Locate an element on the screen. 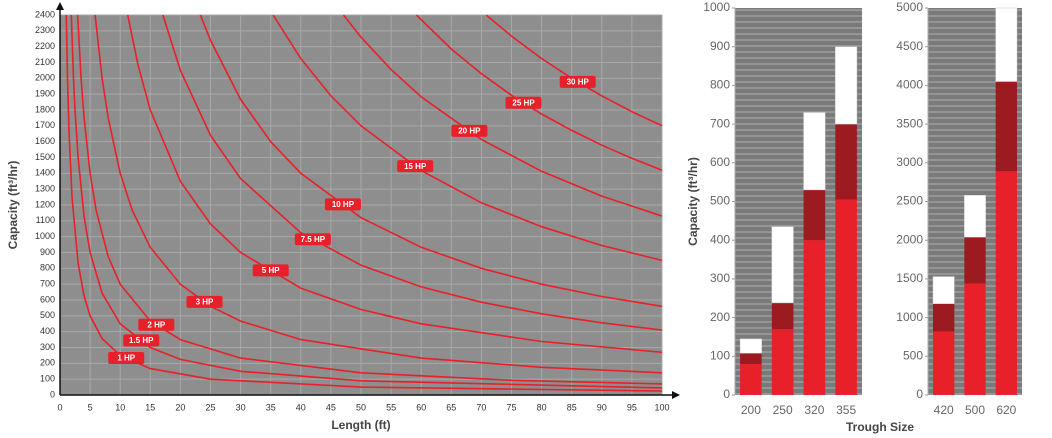  x-tick-label: 60 is located at coordinates (421, 407).